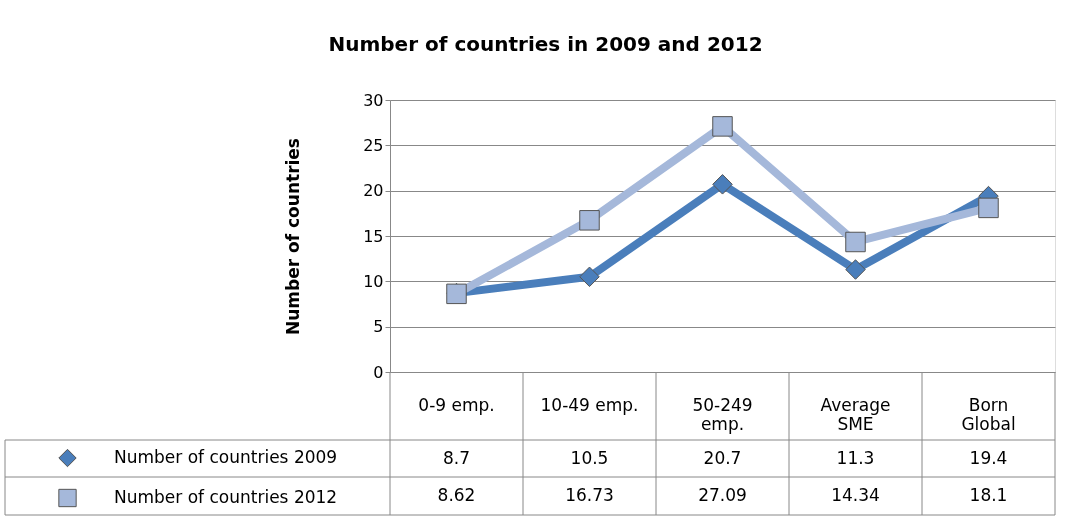 Image resolution: width=1088 pixels, height=531 pixels. I want to click on data-label: 10.5, so click(589, 457).